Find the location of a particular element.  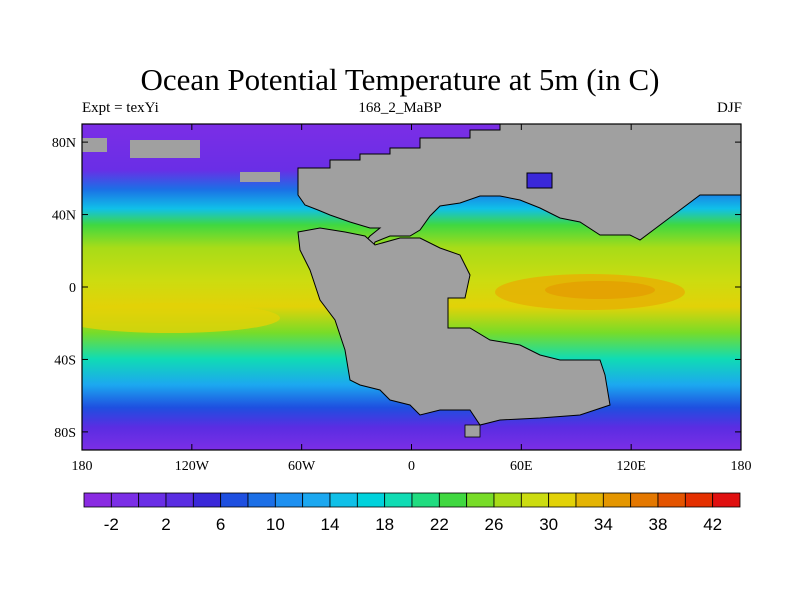

colorbar-label: 2 is located at coordinates (165, 524).